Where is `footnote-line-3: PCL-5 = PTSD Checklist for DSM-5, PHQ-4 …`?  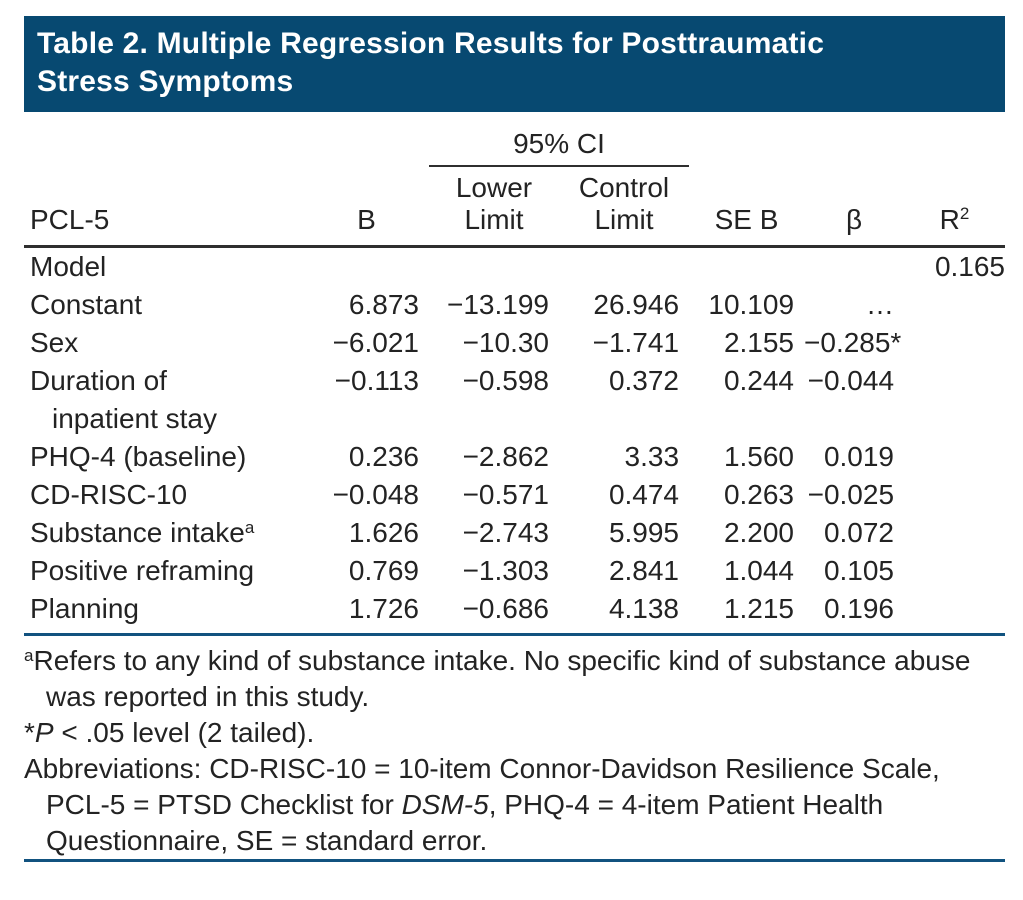
footnote-line-3: PCL-5 = PTSD Checklist for DSM-5, PHQ-4 … is located at coordinates (514, 805).